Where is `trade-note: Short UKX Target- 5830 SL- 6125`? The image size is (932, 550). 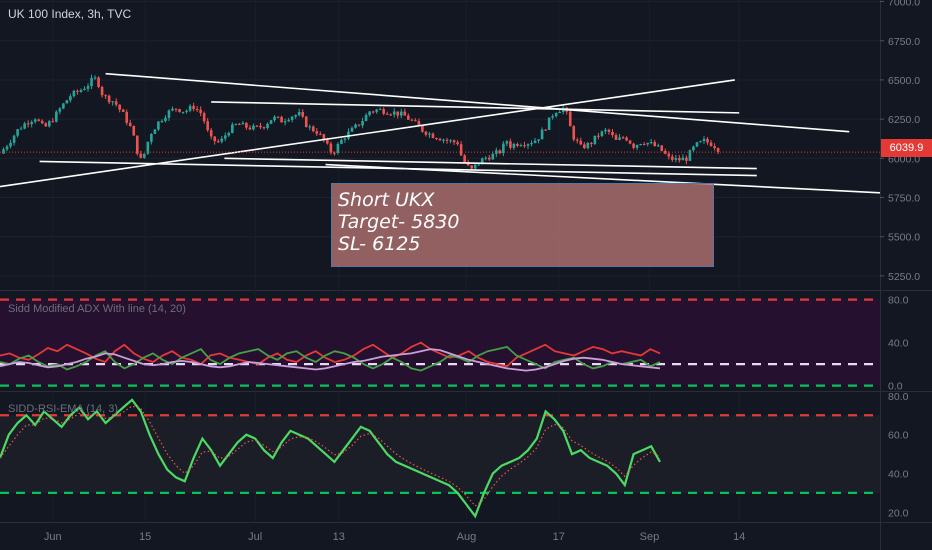 trade-note: Short UKX Target- 5830 SL- 6125 is located at coordinates (522, 225).